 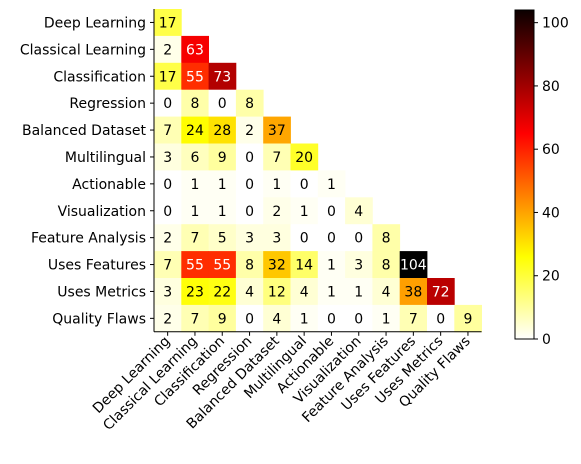 I want to click on cell-value-label: 17, so click(x=168, y=23).